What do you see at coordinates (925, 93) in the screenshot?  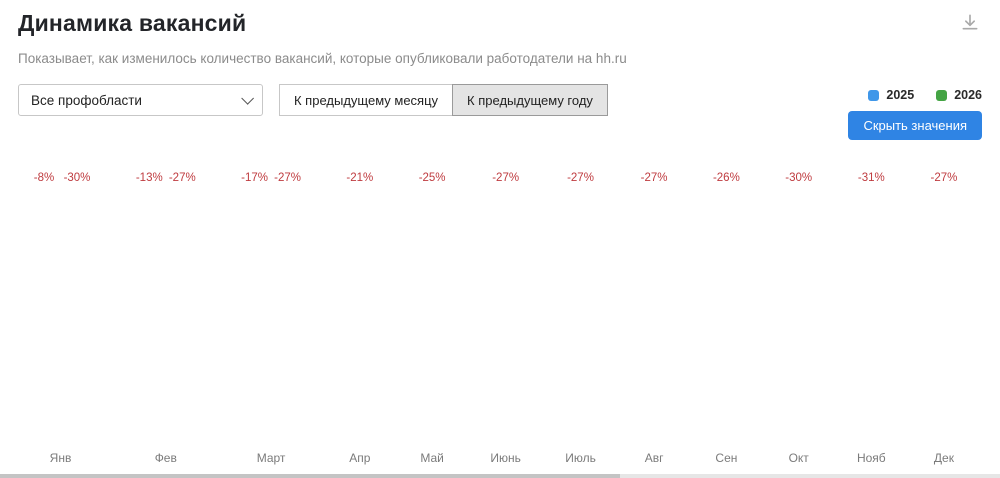 I see `chart-legend: 2025 2026` at bounding box center [925, 93].